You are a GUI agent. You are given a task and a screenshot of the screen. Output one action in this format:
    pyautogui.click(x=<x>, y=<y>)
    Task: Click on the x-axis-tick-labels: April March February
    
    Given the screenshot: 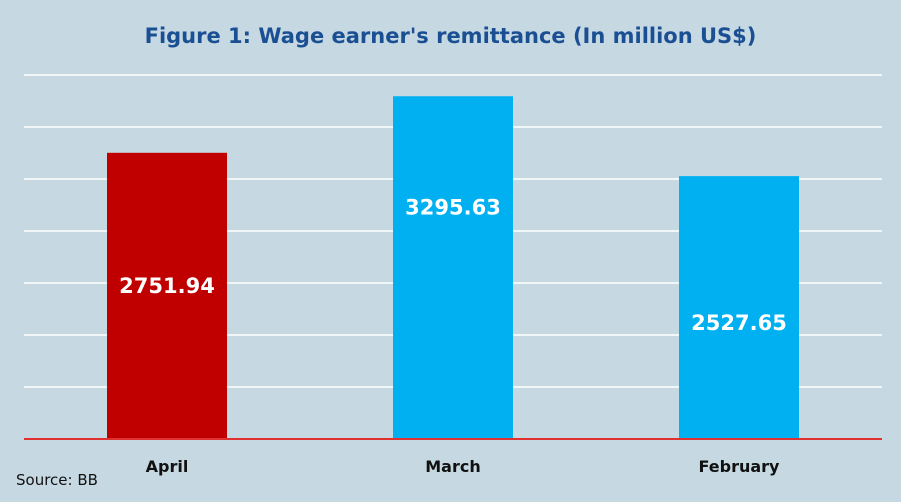 What is the action you would take?
    pyautogui.click(x=463, y=466)
    